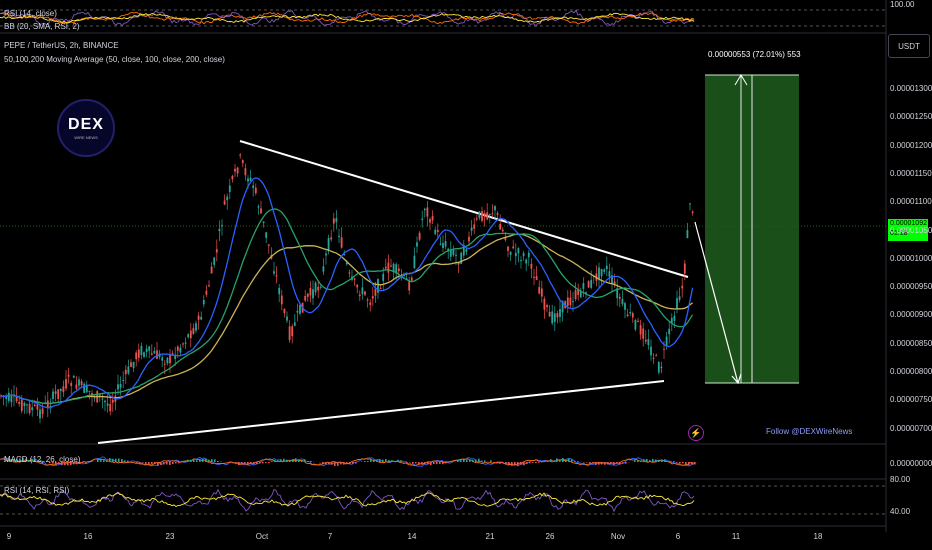 The width and height of the screenshot is (932, 550). What do you see at coordinates (9, 536) in the screenshot?
I see `time-axis-label: 9` at bounding box center [9, 536].